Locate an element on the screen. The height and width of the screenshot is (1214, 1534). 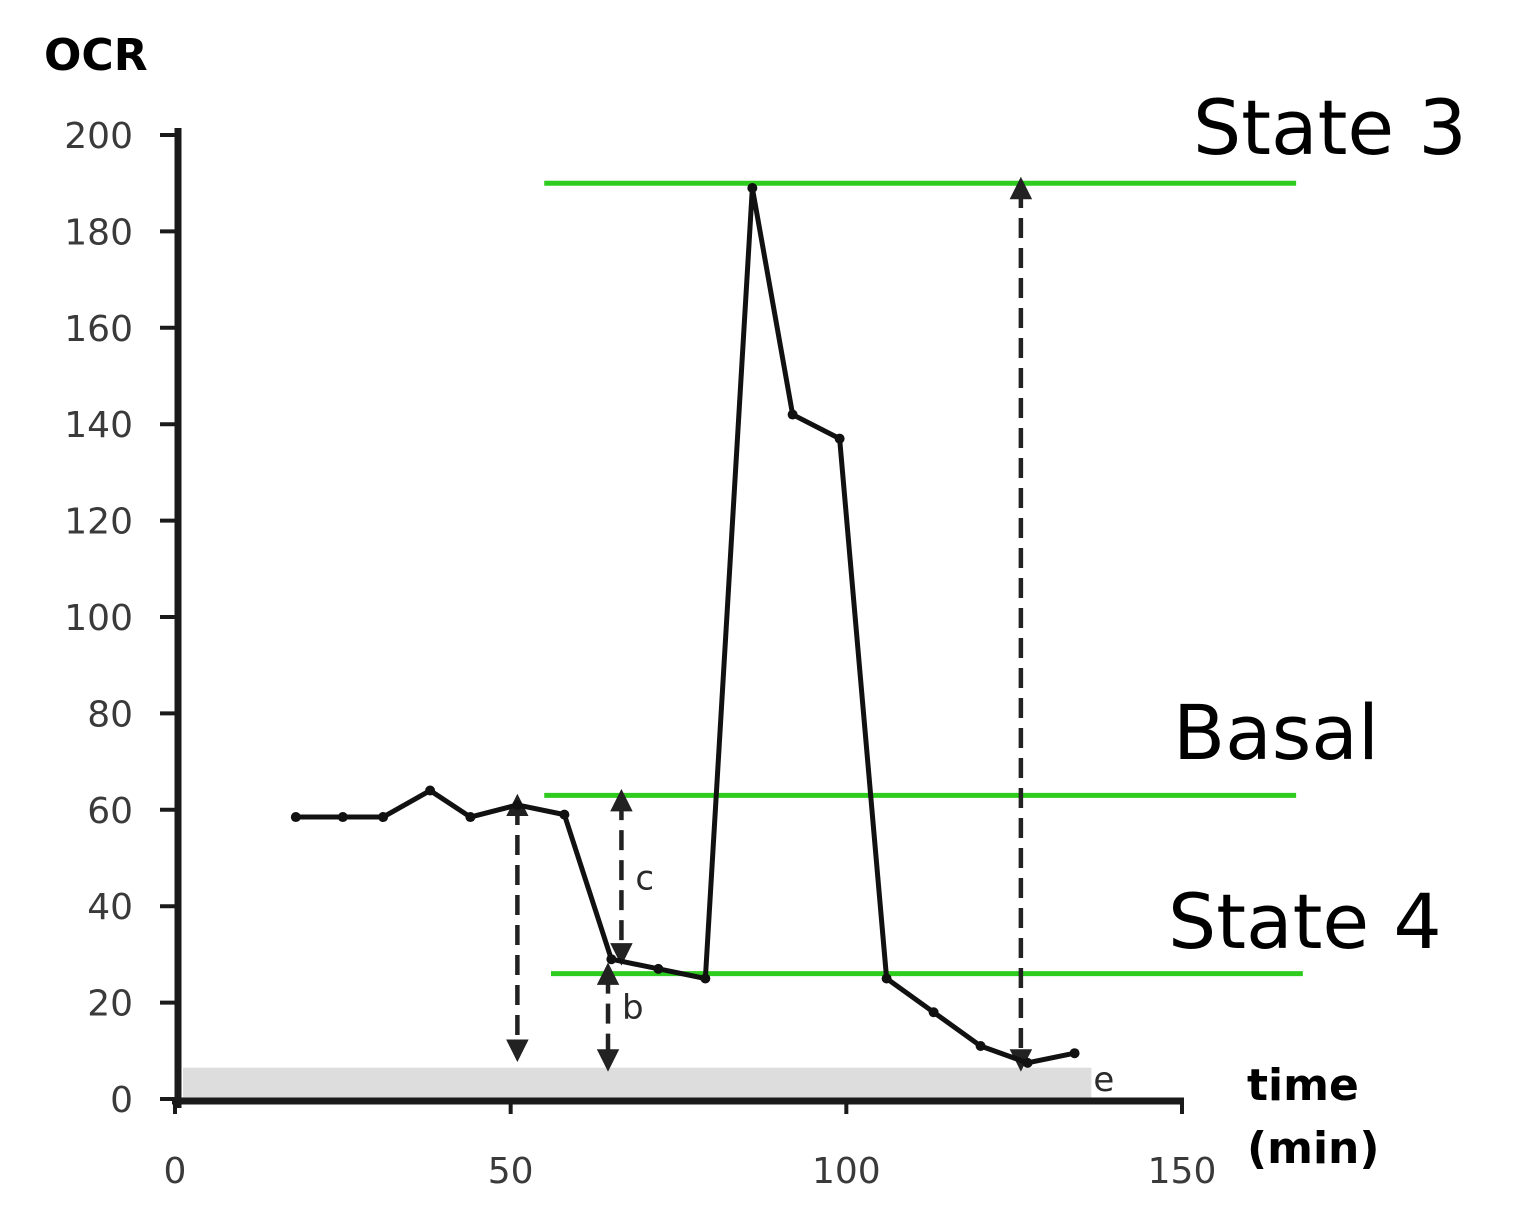
y-tick-label: 120 is located at coordinates (98, 522).